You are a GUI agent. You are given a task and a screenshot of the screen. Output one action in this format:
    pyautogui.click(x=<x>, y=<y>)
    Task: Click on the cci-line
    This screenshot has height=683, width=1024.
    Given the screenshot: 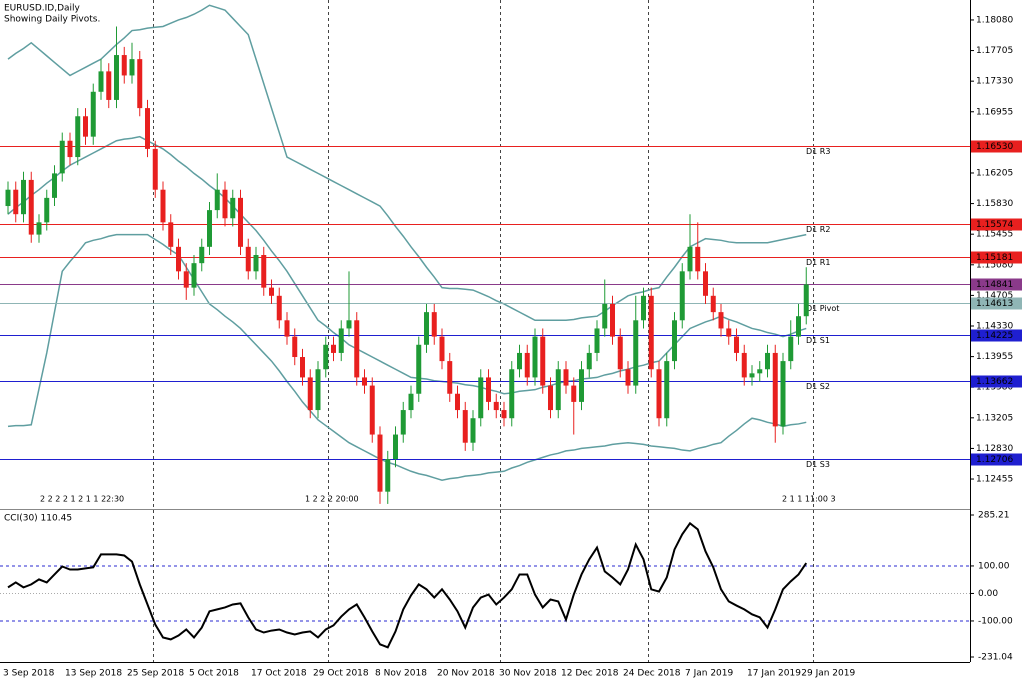 What is the action you would take?
    pyautogui.click(x=407, y=585)
    